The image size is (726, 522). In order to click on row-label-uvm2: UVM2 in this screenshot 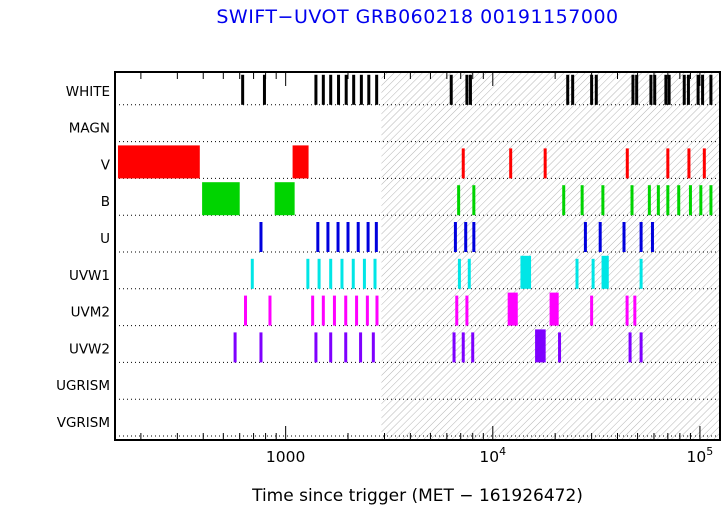, I will do `click(90, 313)`.